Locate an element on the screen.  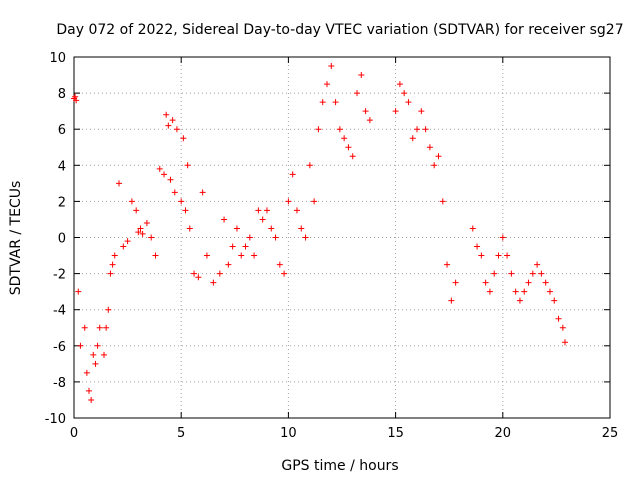
x-tick-label: 20 is located at coordinates (503, 433).